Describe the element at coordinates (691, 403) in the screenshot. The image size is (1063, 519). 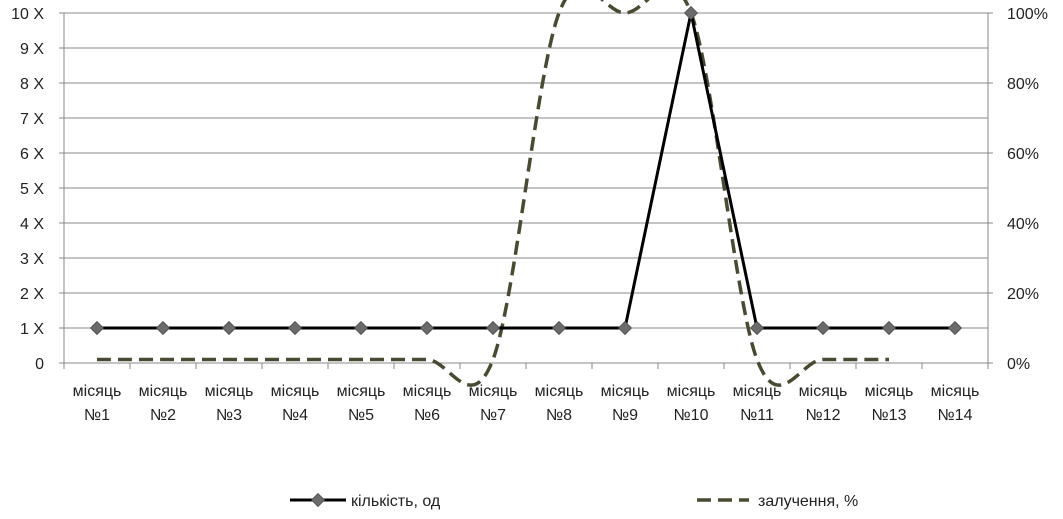
I see `x-tick-label: місяць №10` at that location.